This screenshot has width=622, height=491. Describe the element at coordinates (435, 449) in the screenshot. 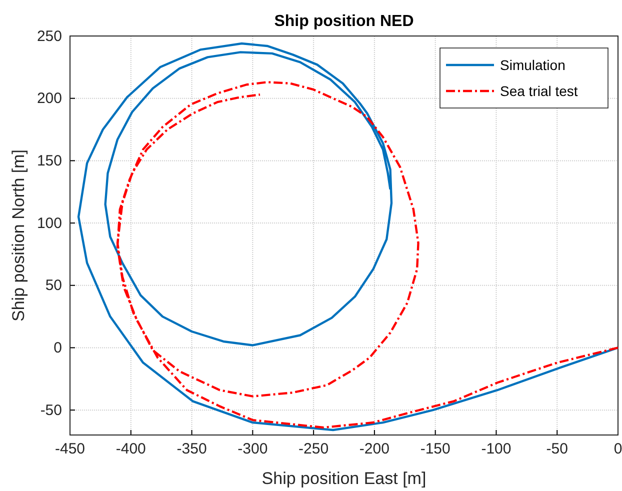

I see `x-tick-label: -150` at that location.